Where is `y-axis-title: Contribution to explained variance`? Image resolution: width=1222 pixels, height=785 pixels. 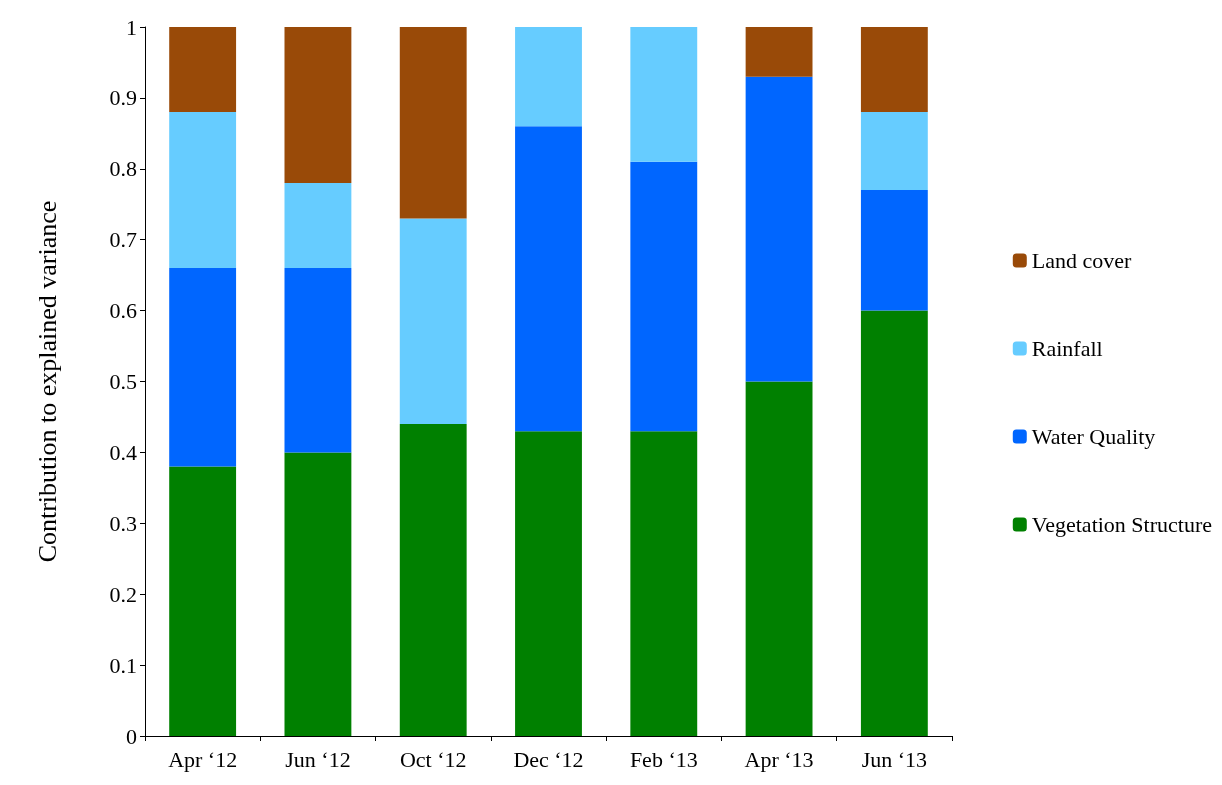 y-axis-title: Contribution to explained variance is located at coordinates (47, 381).